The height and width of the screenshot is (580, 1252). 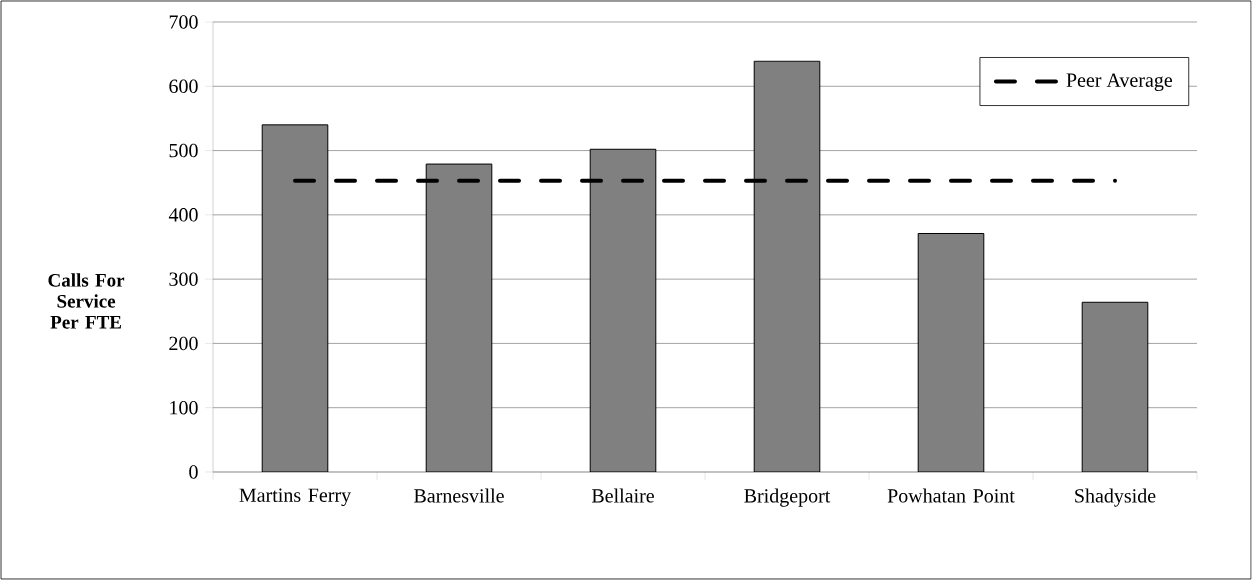 What do you see at coordinates (183, 215) in the screenshot?
I see `y-tick-label: 400` at bounding box center [183, 215].